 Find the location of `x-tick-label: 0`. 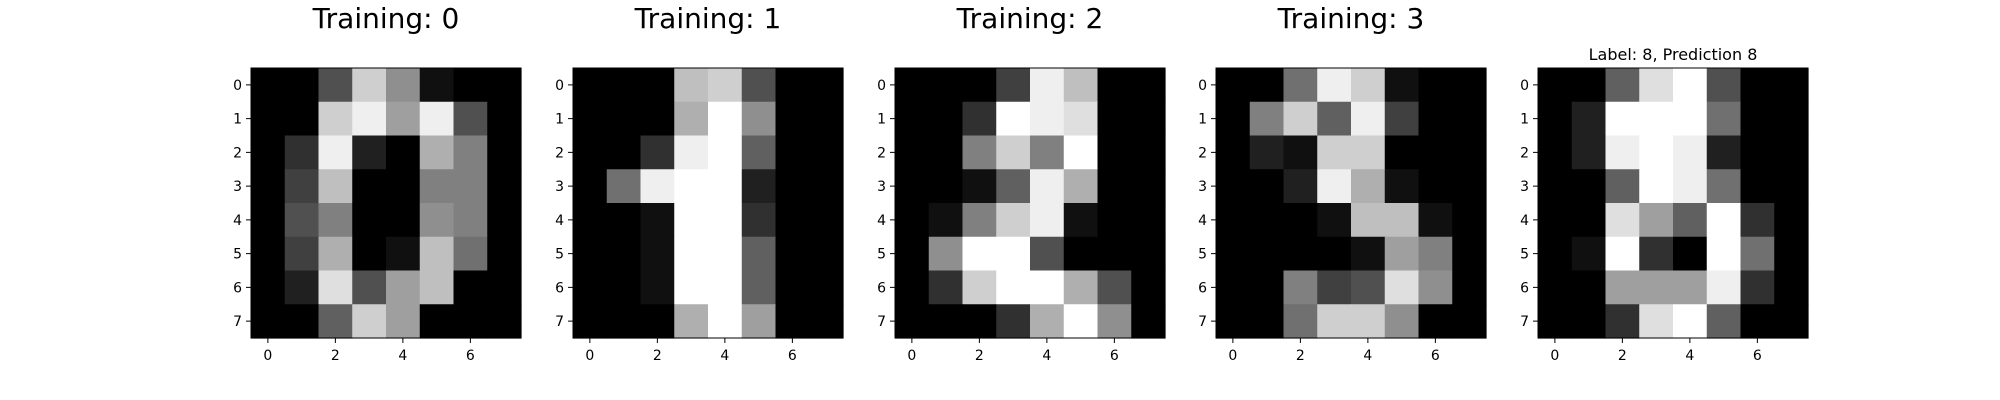

x-tick-label: 0 is located at coordinates (267, 356).